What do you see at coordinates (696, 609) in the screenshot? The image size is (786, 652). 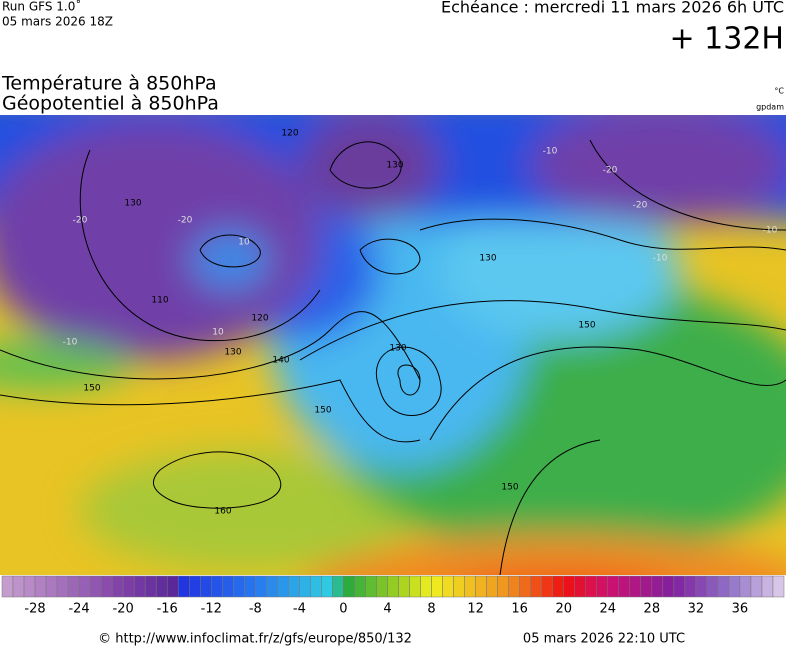 I see `colorbar-tick-label: 32` at bounding box center [696, 609].